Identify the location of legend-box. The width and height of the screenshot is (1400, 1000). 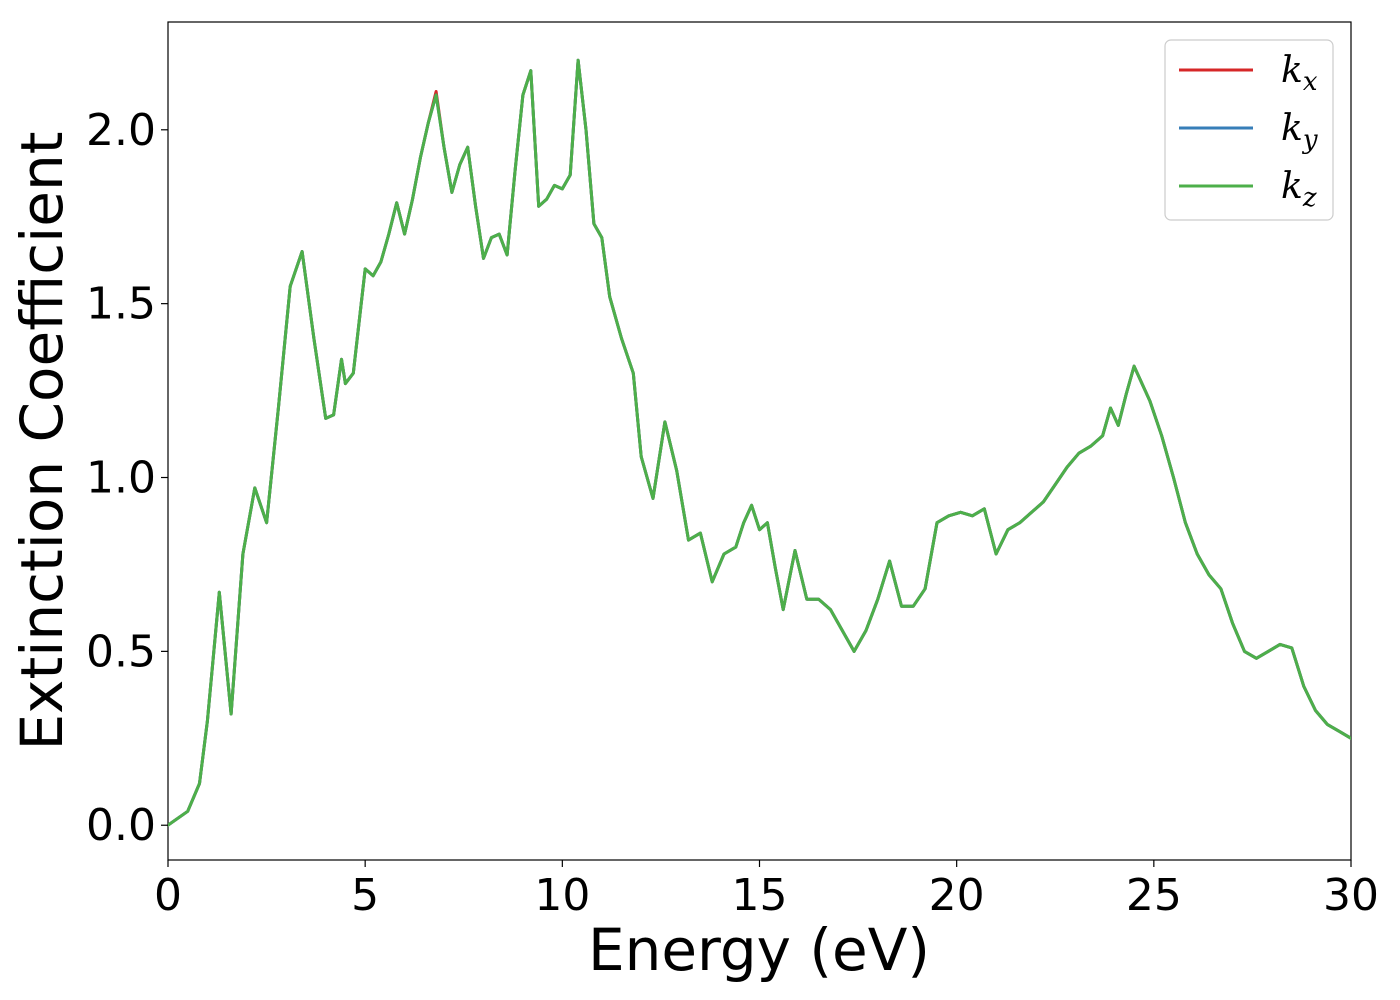
(1249, 130).